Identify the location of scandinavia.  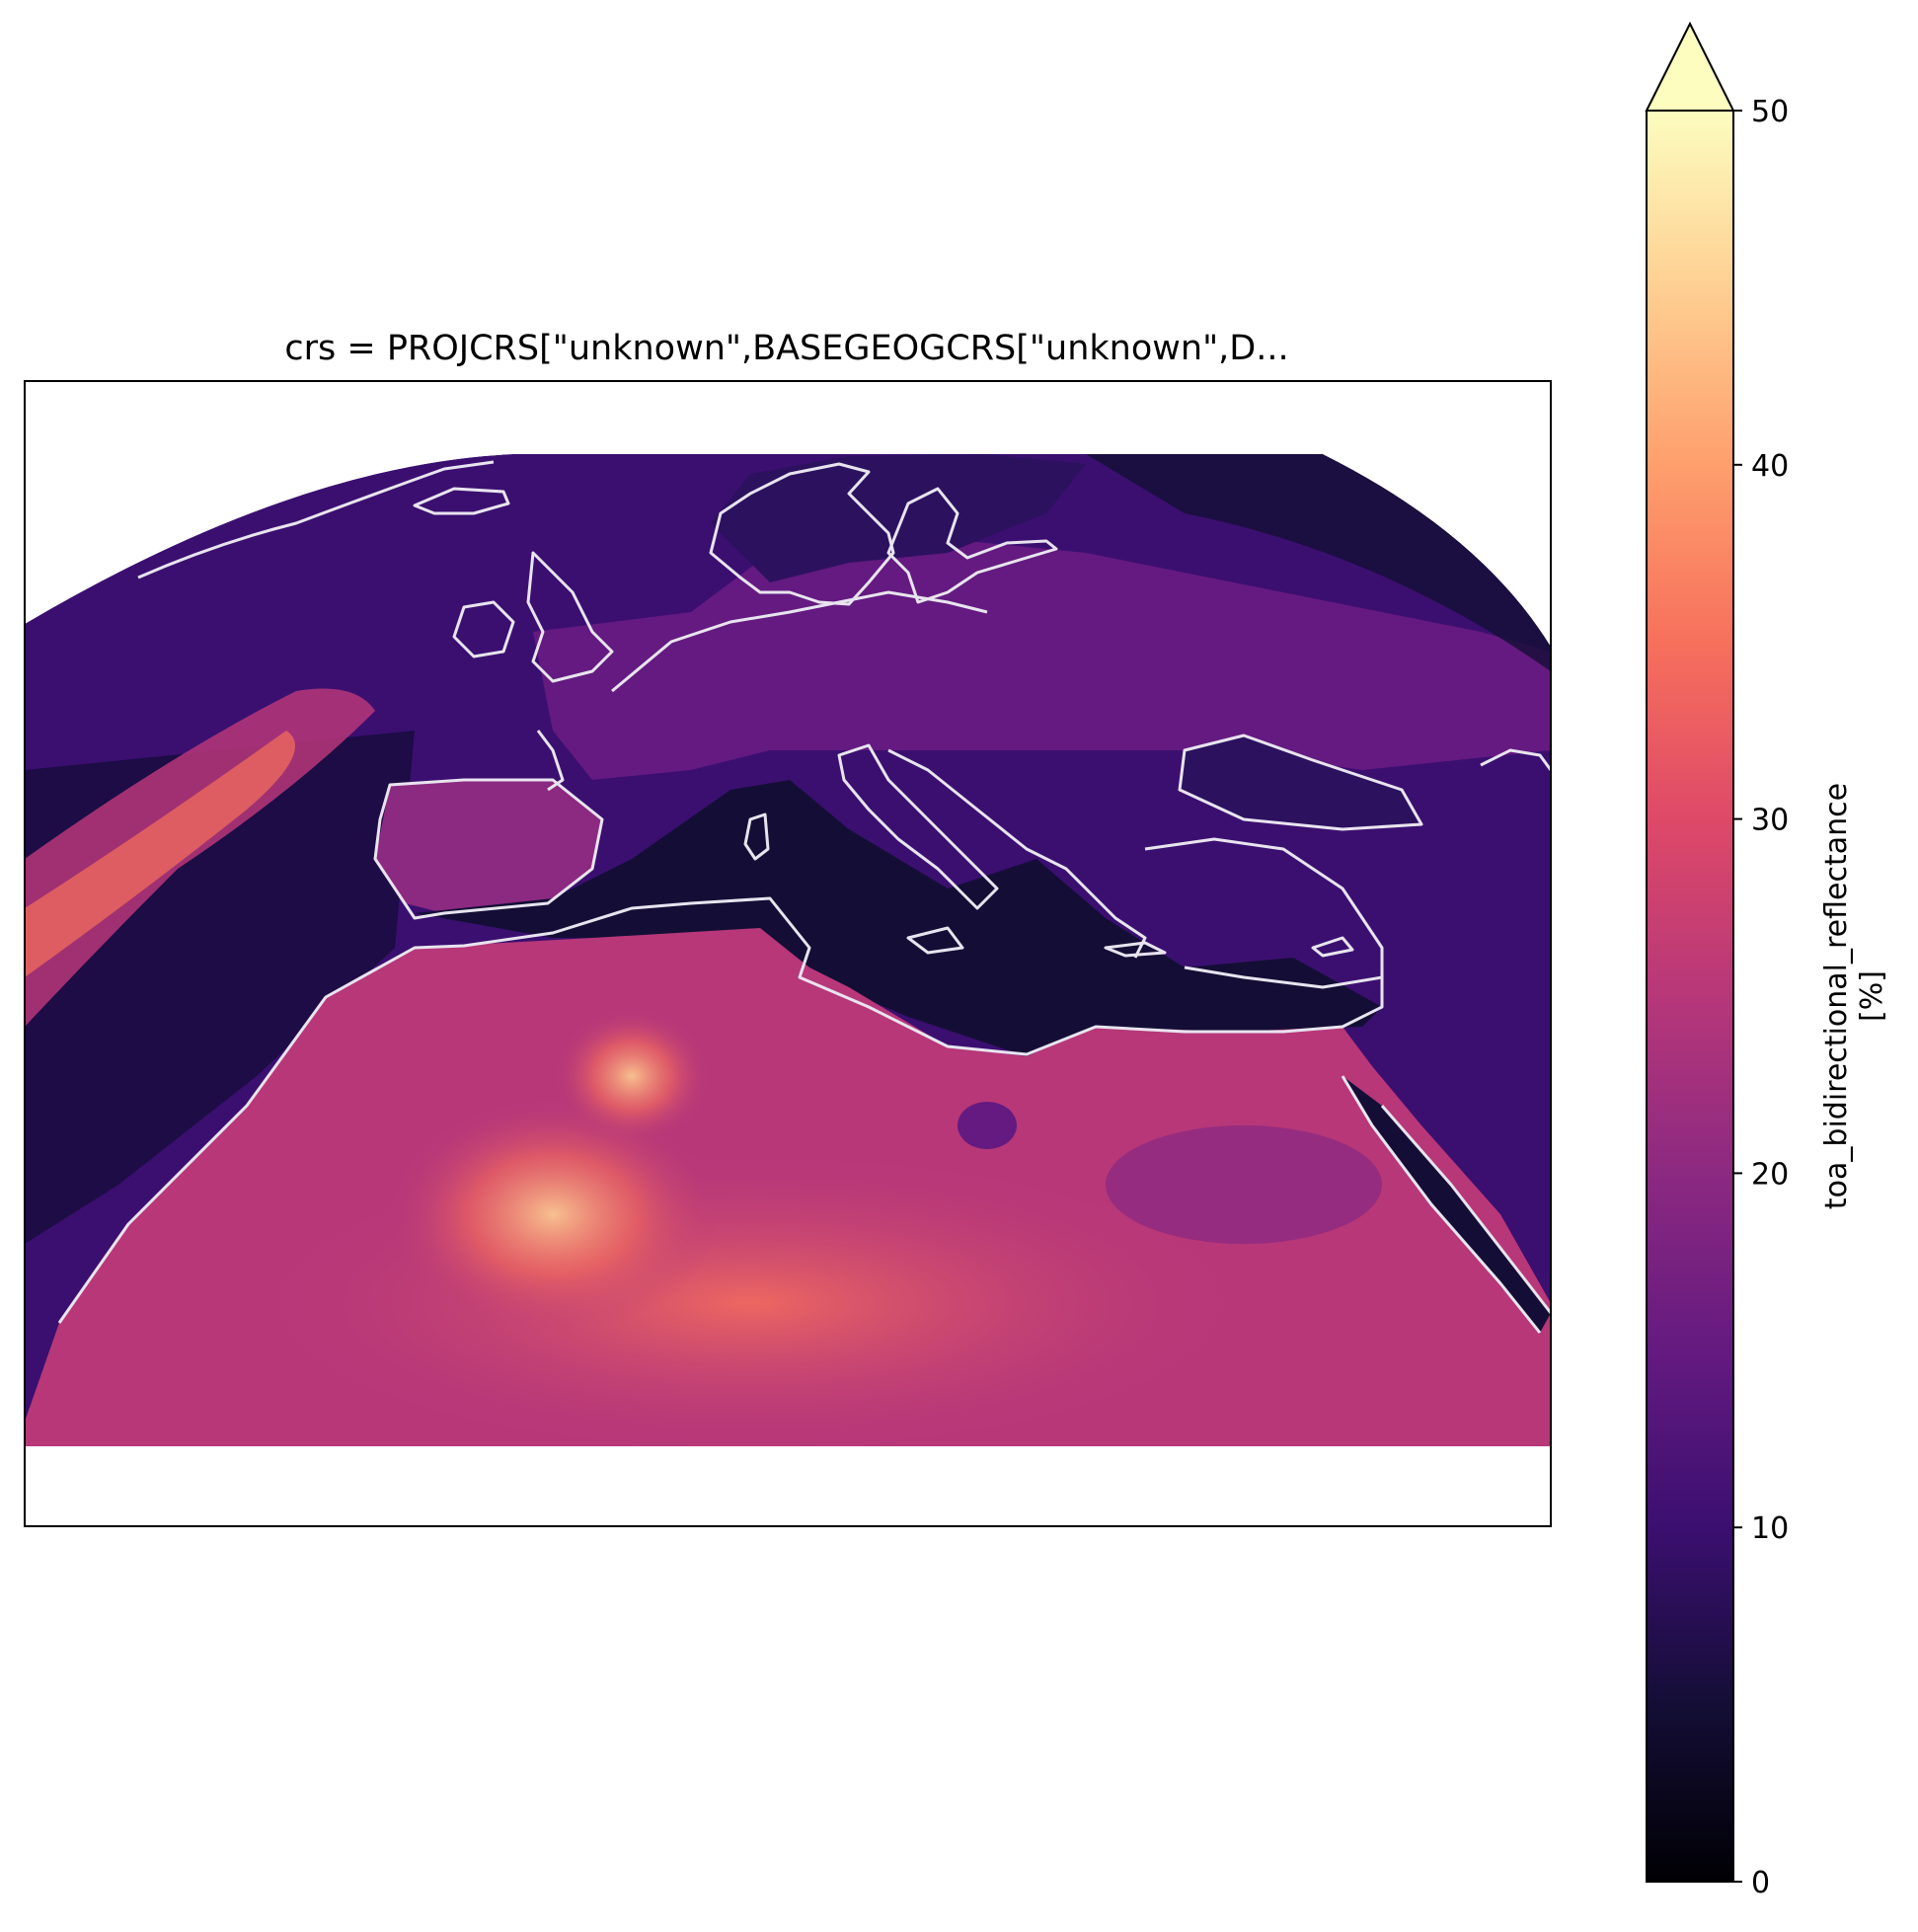
(898, 518).